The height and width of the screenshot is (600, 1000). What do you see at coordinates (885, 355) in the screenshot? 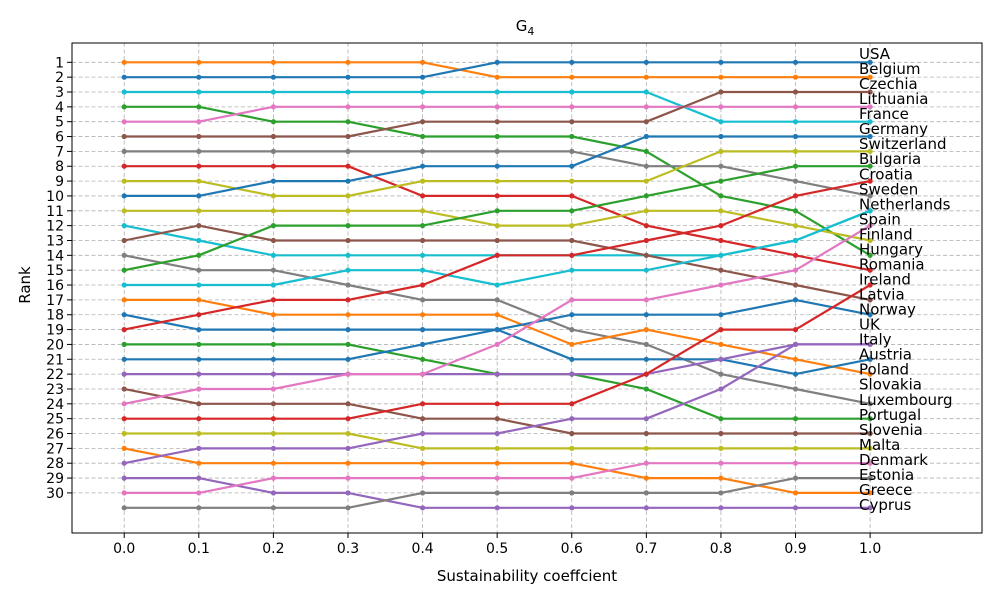
I see `country-label: Austria` at bounding box center [885, 355].